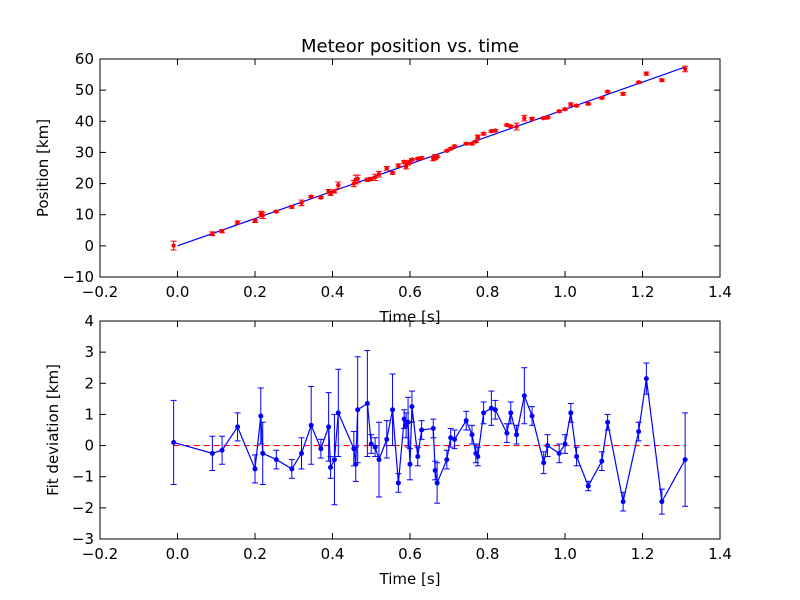  What do you see at coordinates (89, 352) in the screenshot?
I see `y-tick-label: 3` at bounding box center [89, 352].